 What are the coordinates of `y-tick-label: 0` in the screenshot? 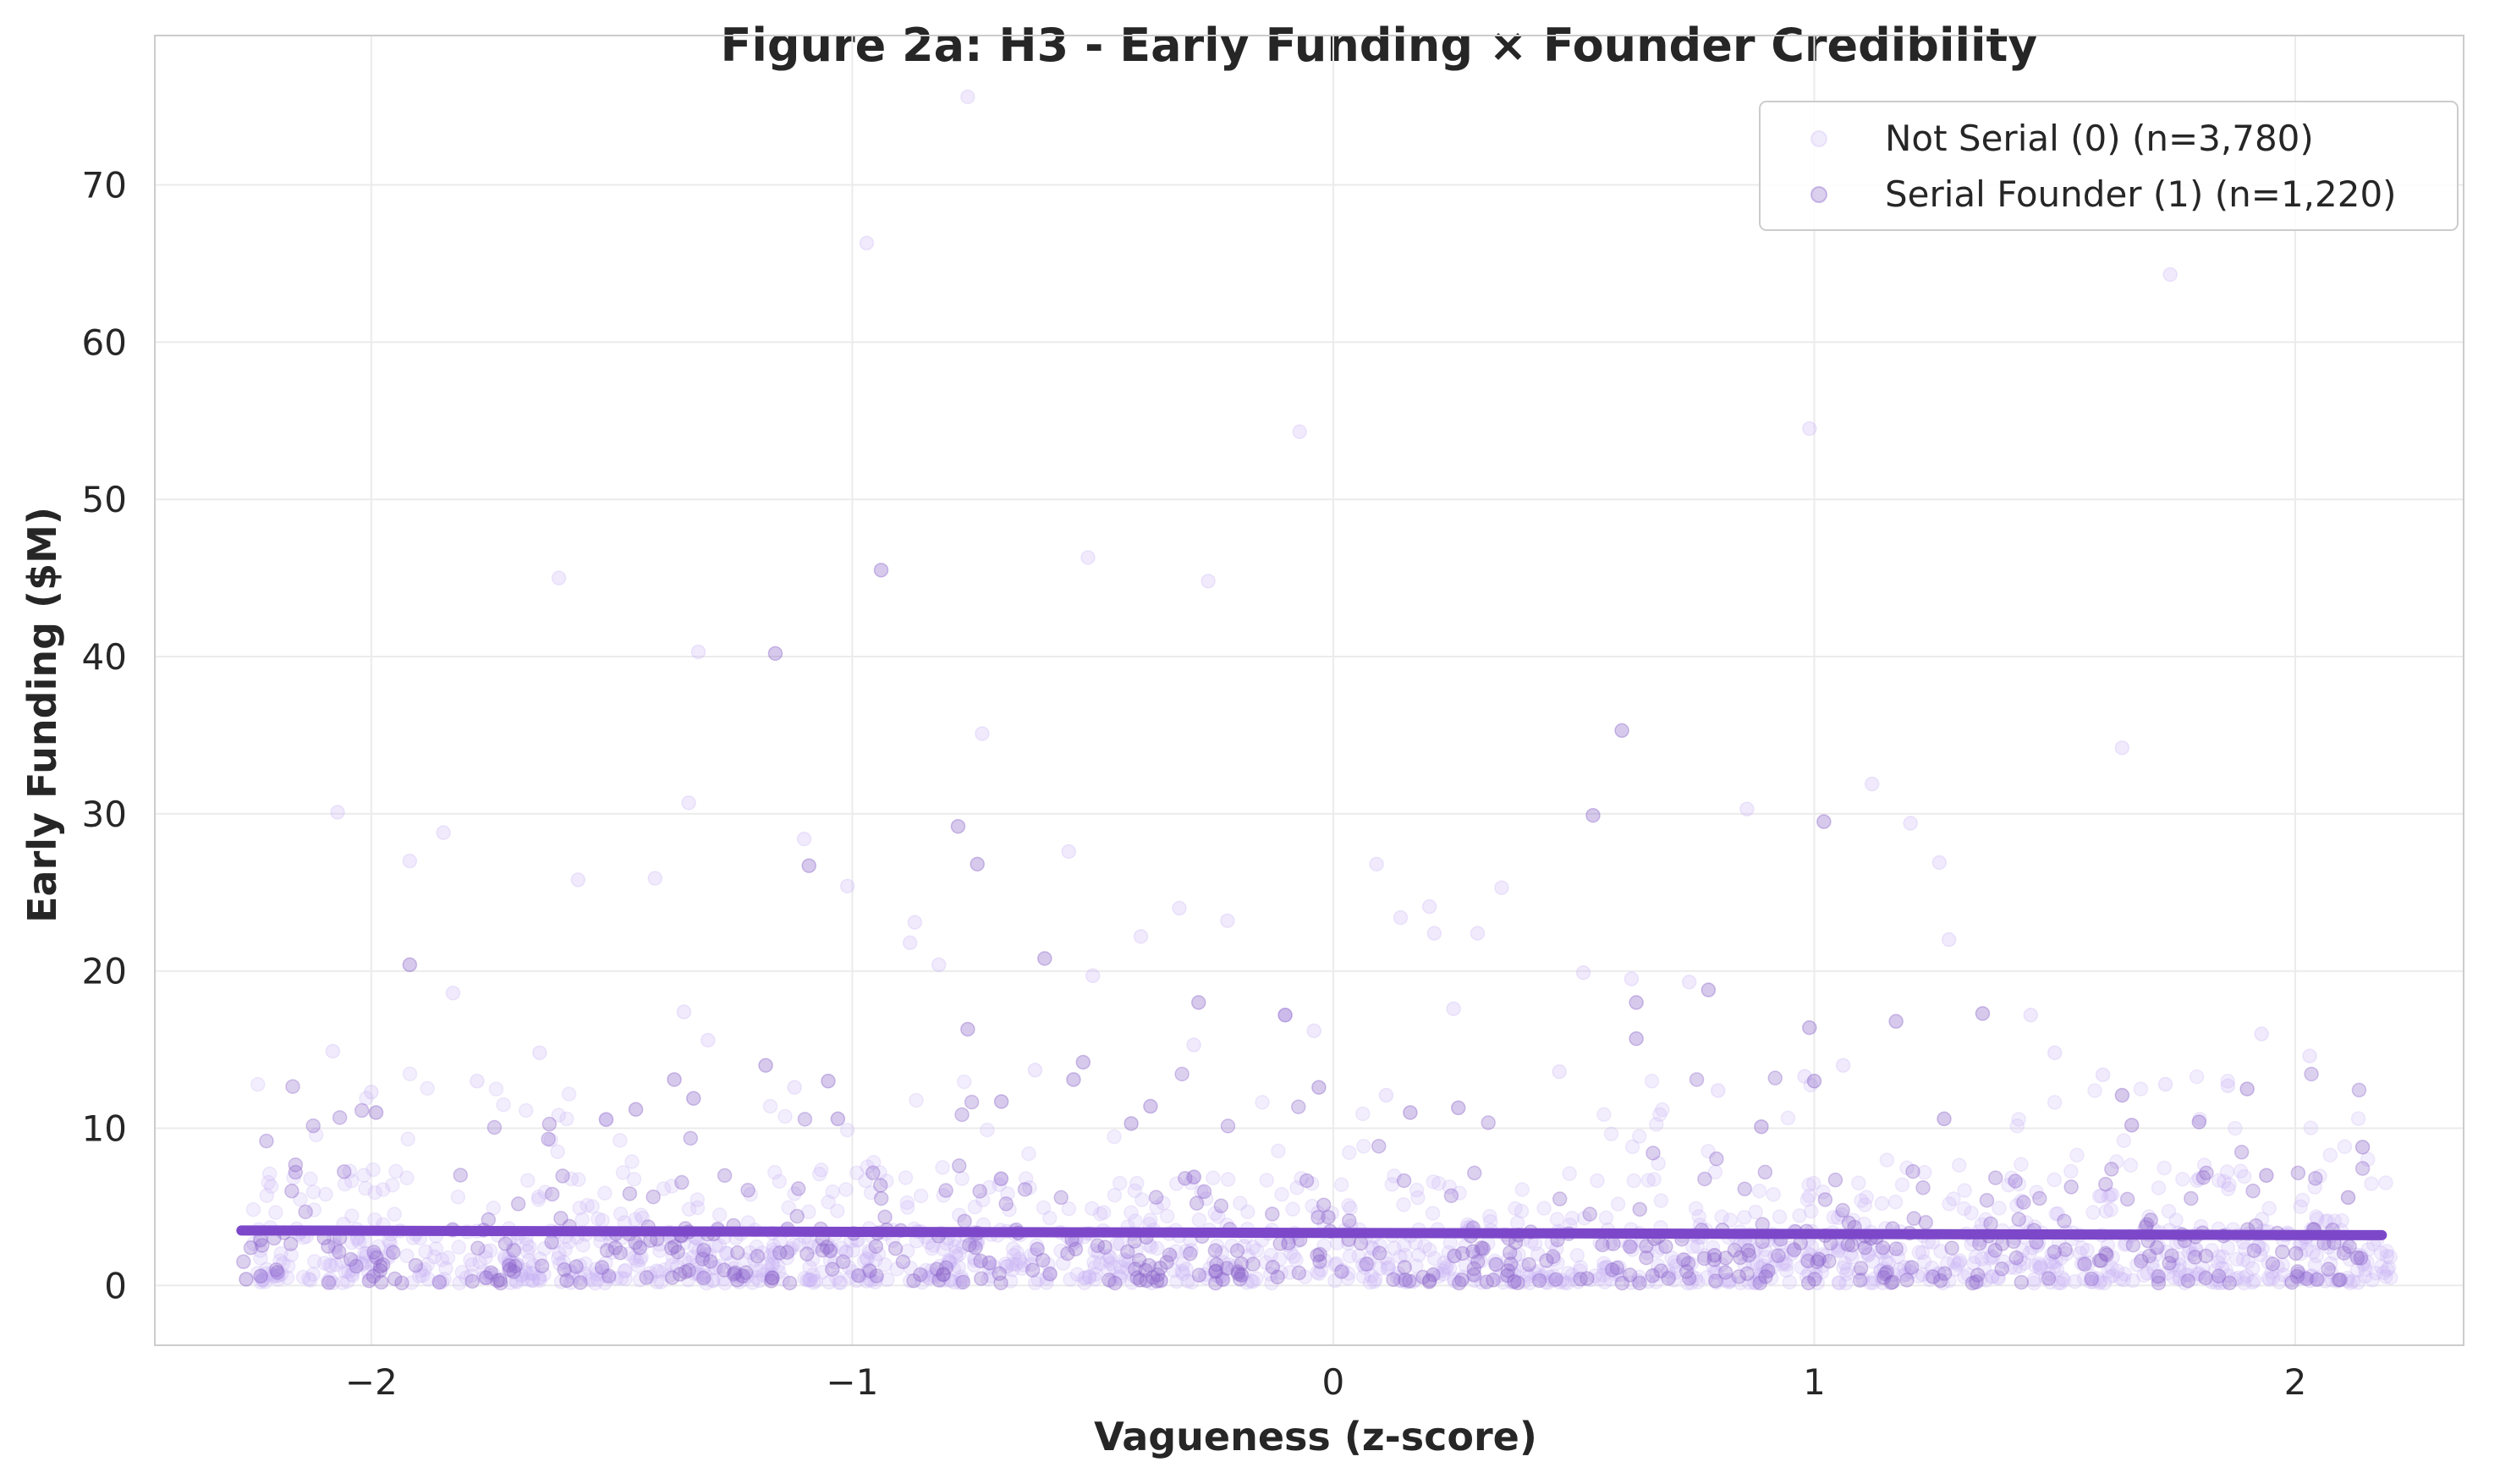 It's located at (115, 1285).